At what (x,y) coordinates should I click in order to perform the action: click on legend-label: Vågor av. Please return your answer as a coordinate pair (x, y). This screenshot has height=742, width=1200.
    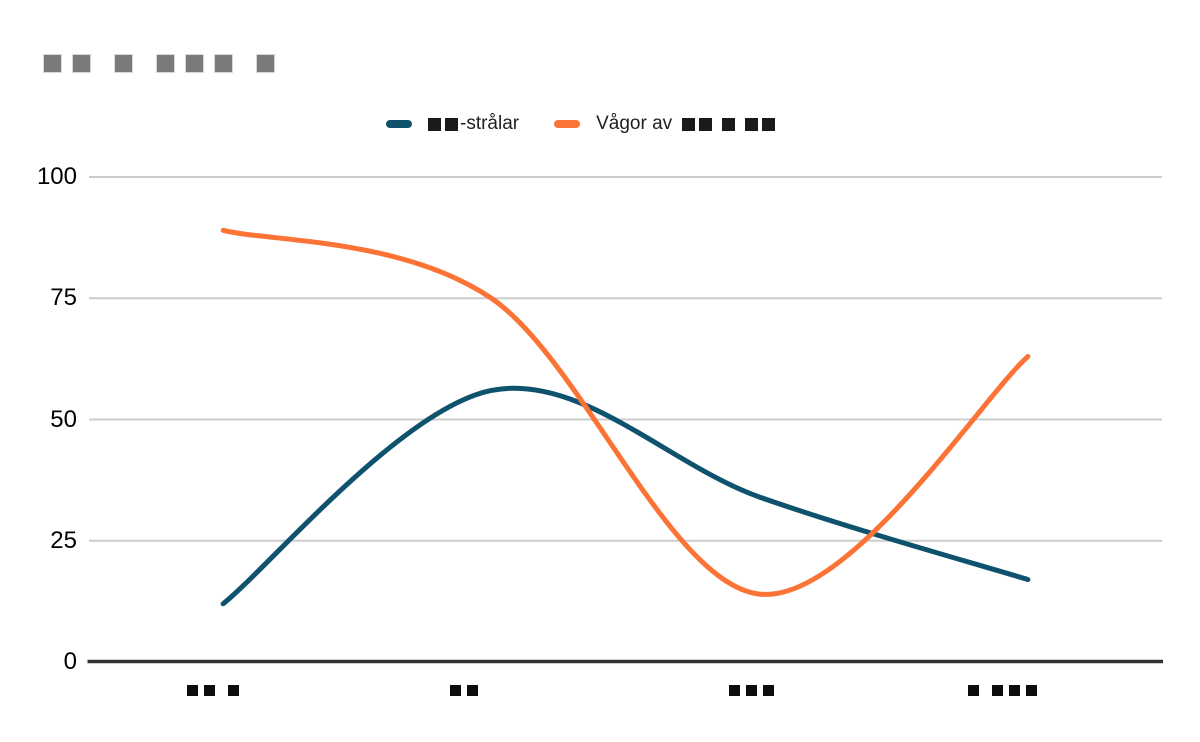
    Looking at the image, I should click on (686, 124).